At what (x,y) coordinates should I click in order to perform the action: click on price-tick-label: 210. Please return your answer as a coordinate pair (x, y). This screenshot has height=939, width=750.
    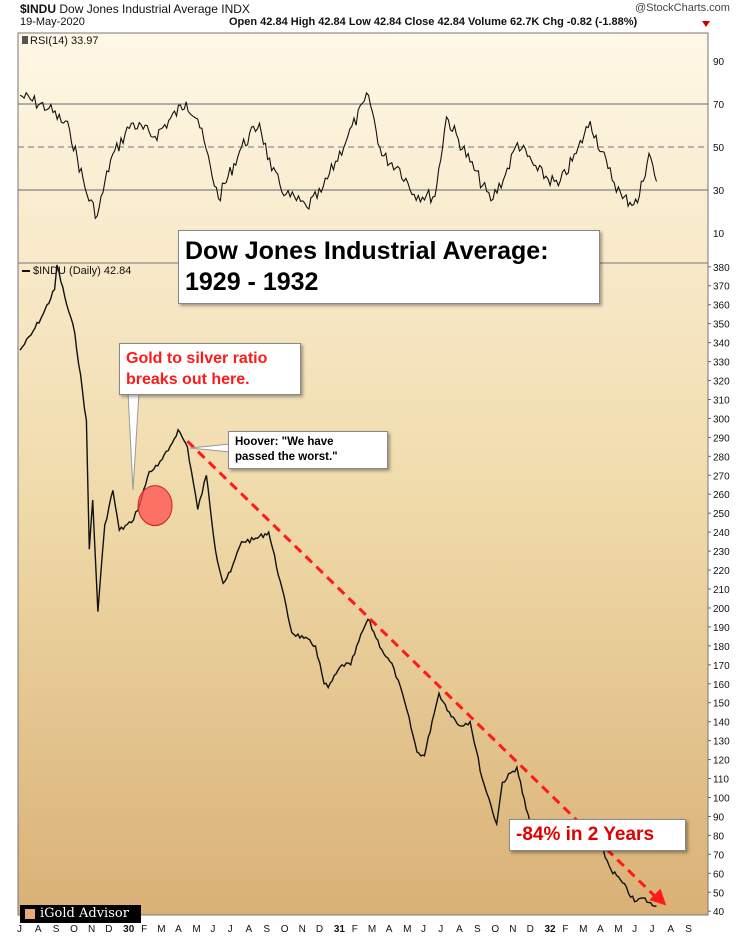
    Looking at the image, I should click on (721, 590).